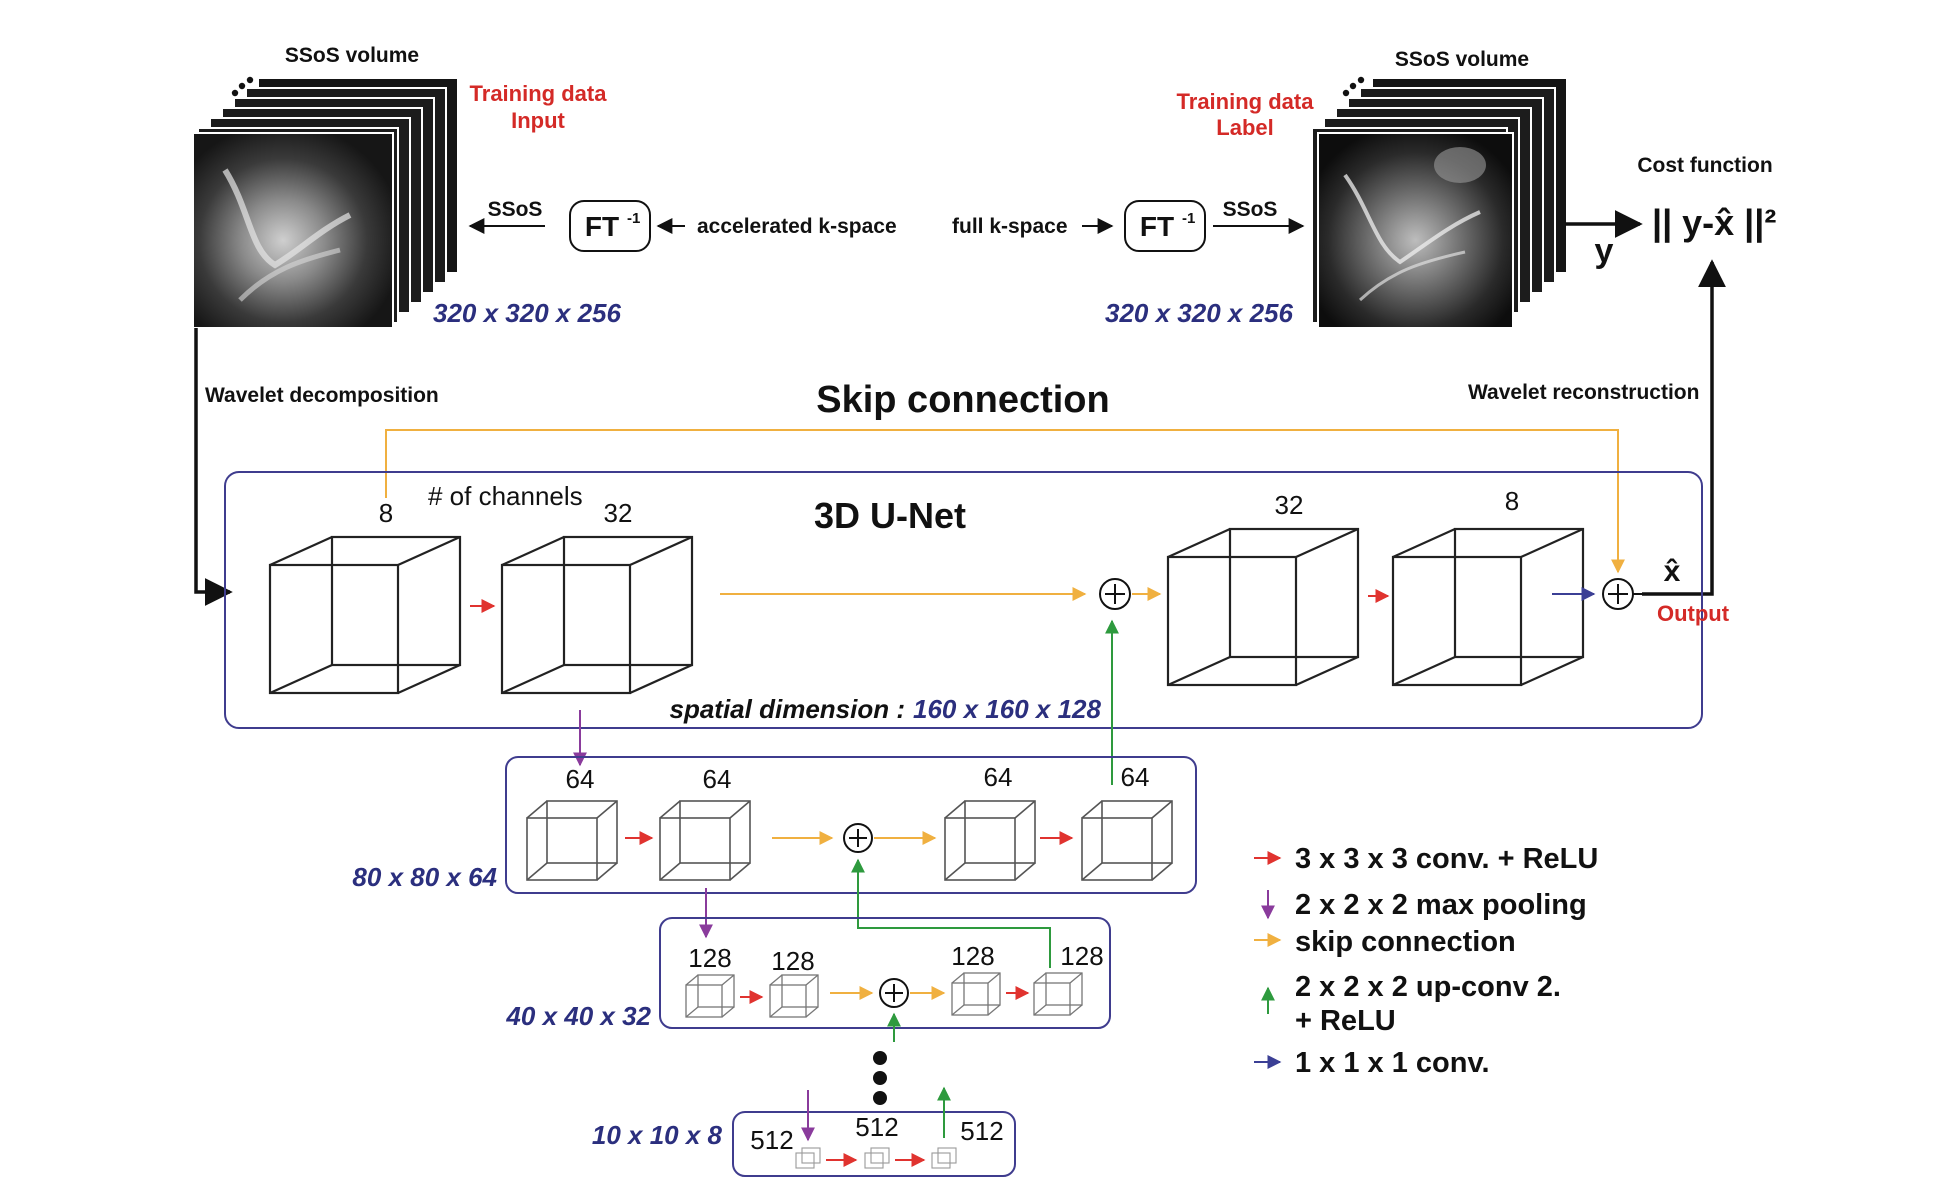 This screenshot has width=1942, height=1198. I want to click on input-volume-title: SSoS volume, so click(352, 55).